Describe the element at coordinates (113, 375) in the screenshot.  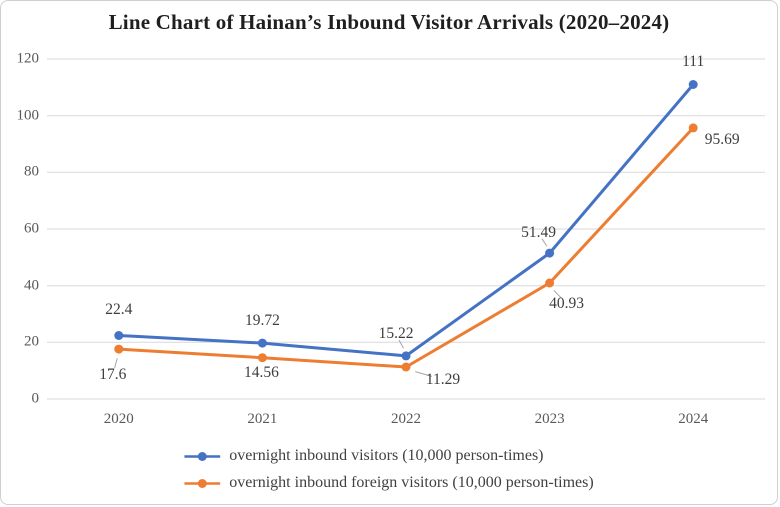
I see `data-label: 17.6` at that location.